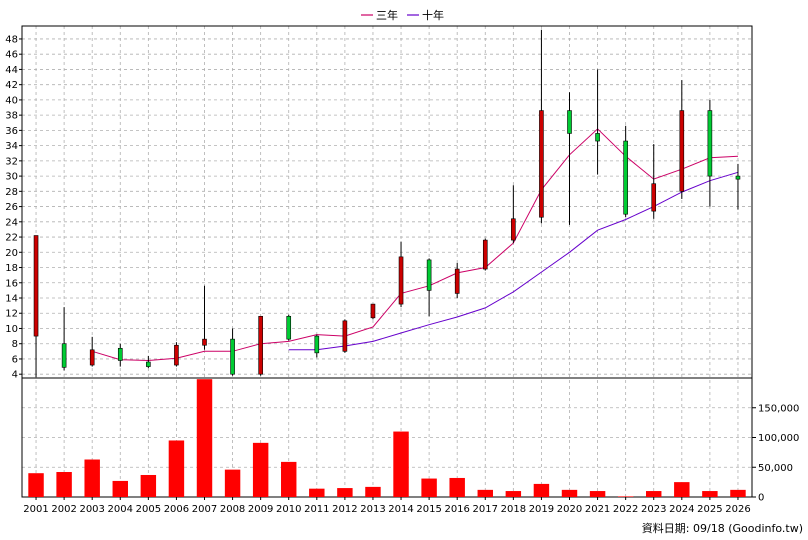  What do you see at coordinates (569, 509) in the screenshot?
I see `year-tick-label: 2020` at bounding box center [569, 509].